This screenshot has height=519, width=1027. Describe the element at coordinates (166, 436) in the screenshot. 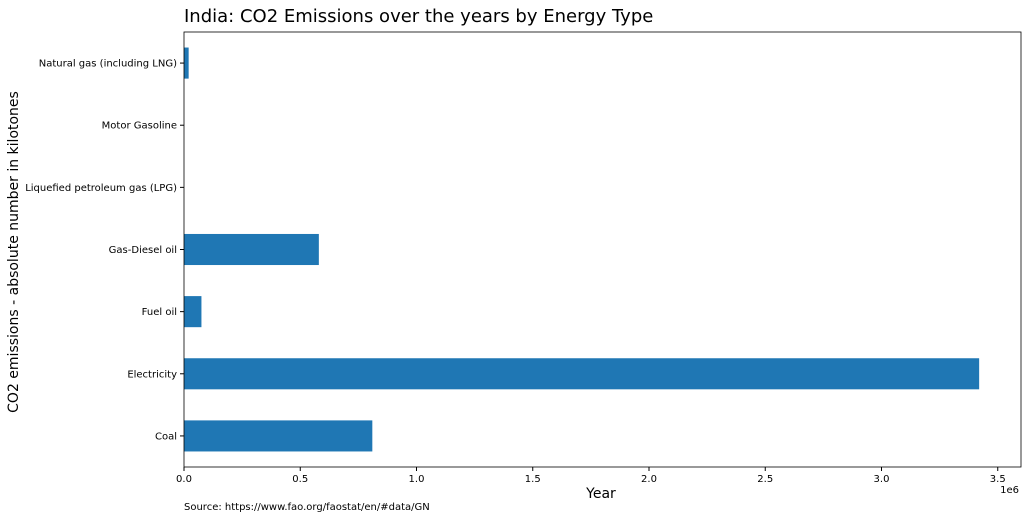

I see `y-tick-label: Coal` at that location.